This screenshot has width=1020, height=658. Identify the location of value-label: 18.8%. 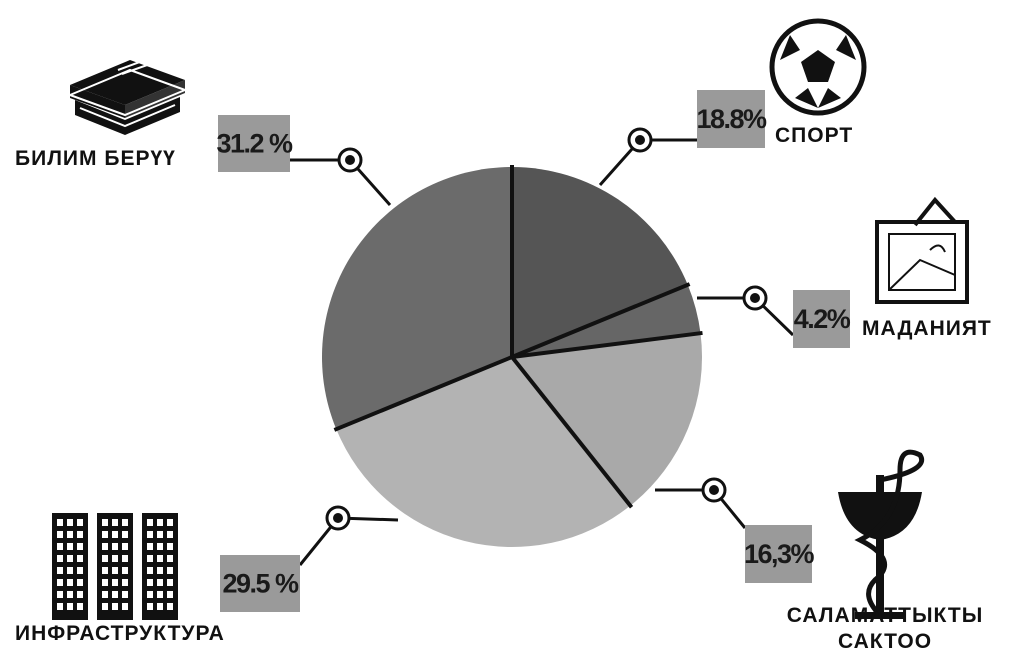
(731, 119).